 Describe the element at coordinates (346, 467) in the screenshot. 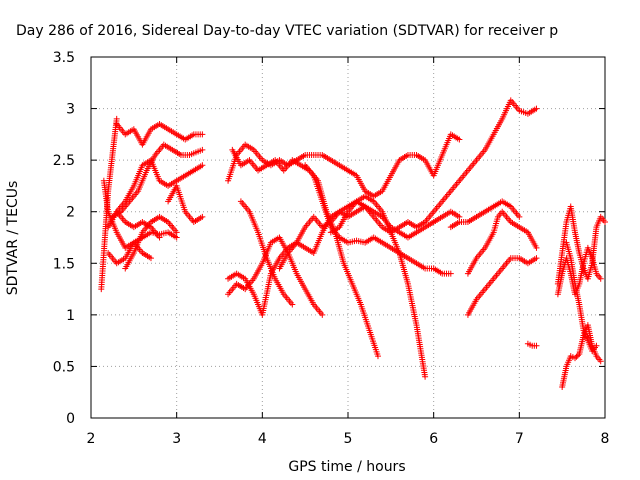

I see `x-axis-label: GPS time / hours` at that location.